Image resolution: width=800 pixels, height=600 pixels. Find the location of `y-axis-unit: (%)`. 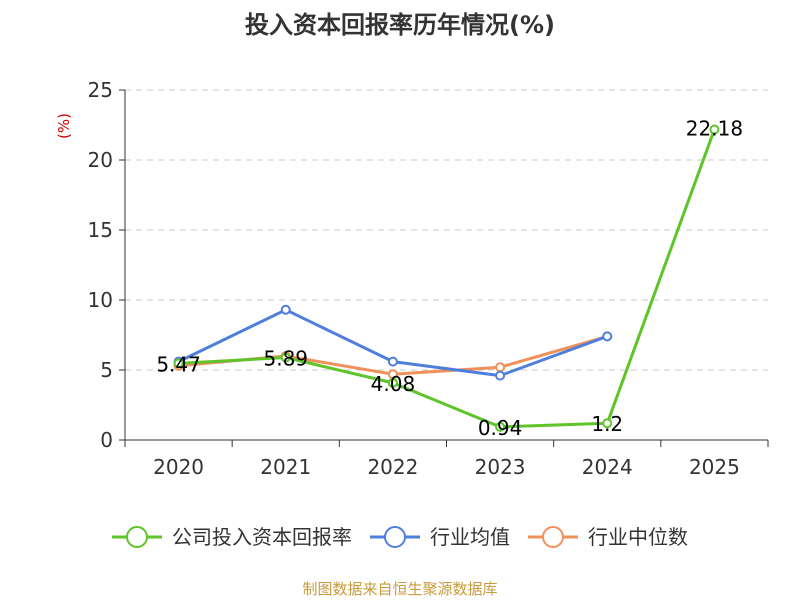

y-axis-unit: (%) is located at coordinates (64, 126).